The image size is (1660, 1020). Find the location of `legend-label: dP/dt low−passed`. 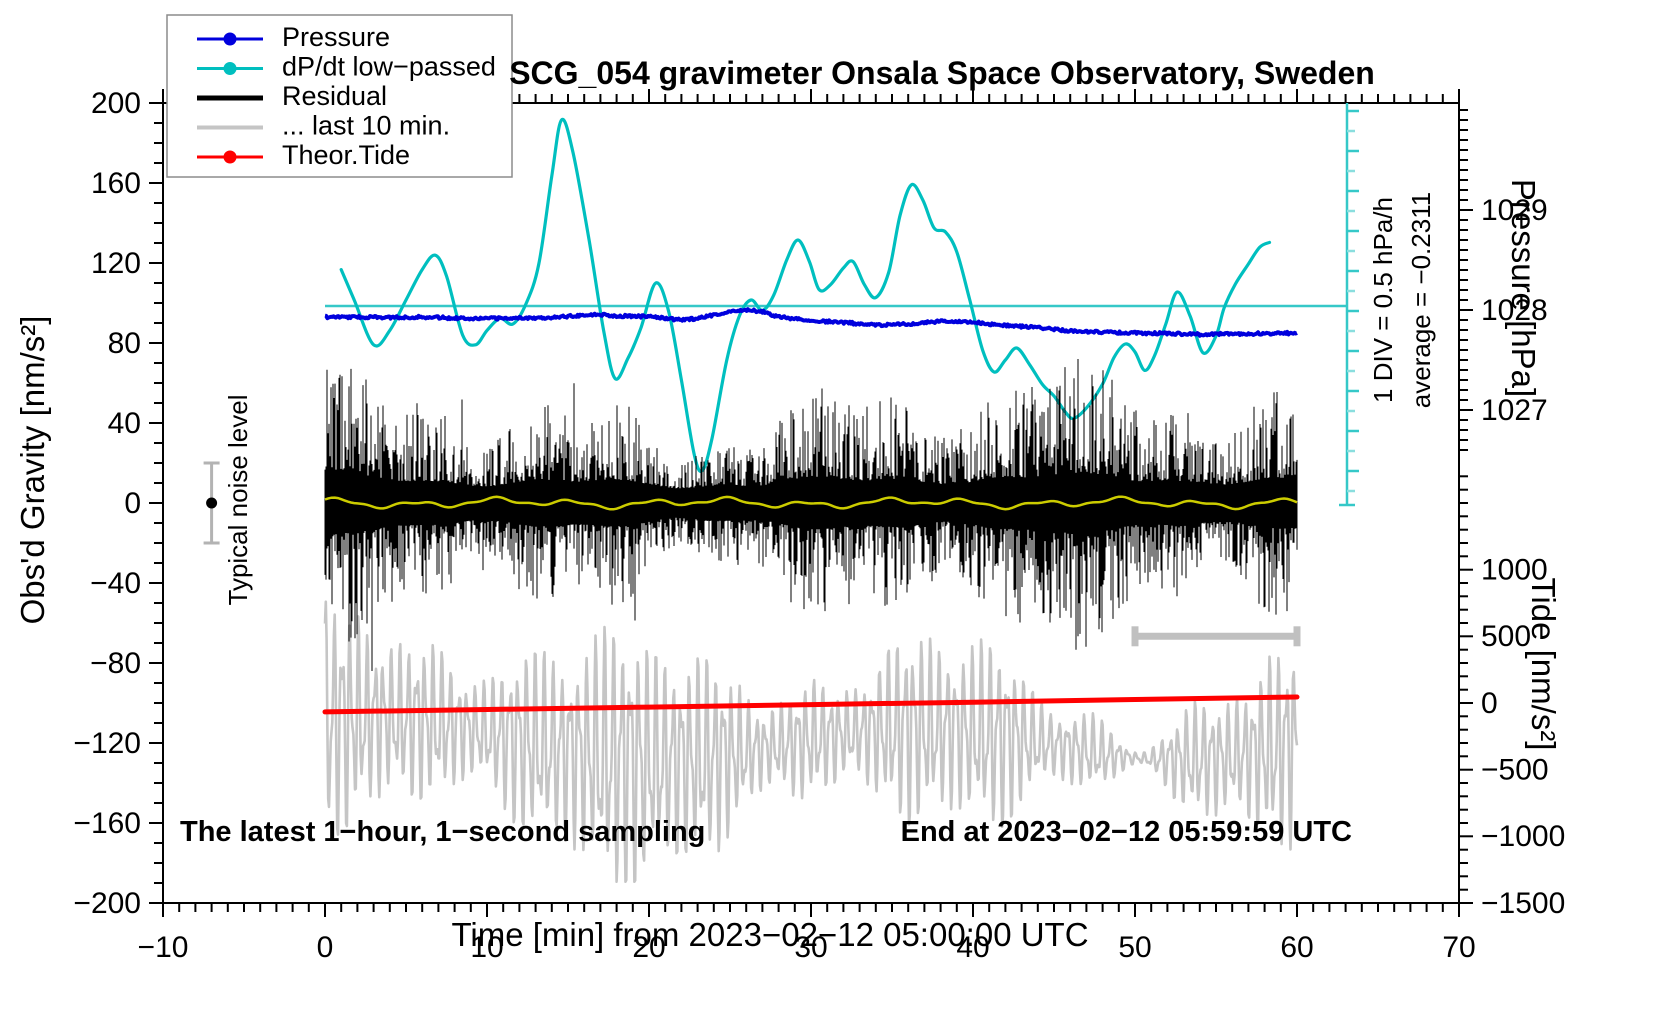

legend-label: dP/dt low−passed is located at coordinates (389, 67).